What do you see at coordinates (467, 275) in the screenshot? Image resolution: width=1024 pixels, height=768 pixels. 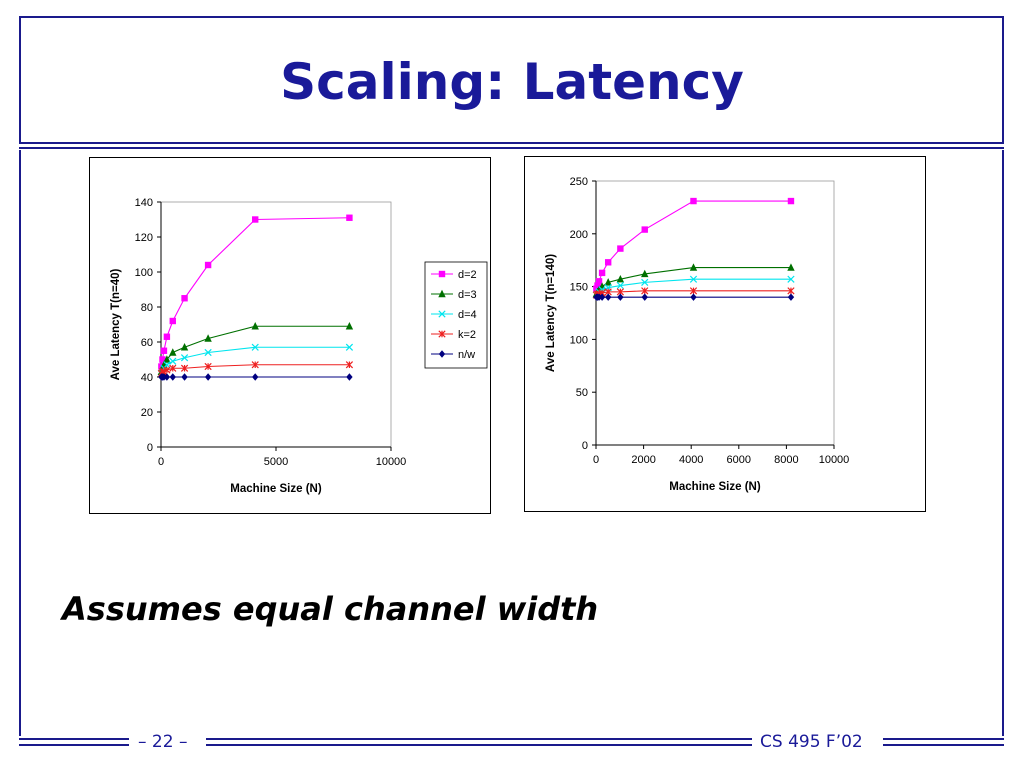 I see `legend-label: d=2` at bounding box center [467, 275].